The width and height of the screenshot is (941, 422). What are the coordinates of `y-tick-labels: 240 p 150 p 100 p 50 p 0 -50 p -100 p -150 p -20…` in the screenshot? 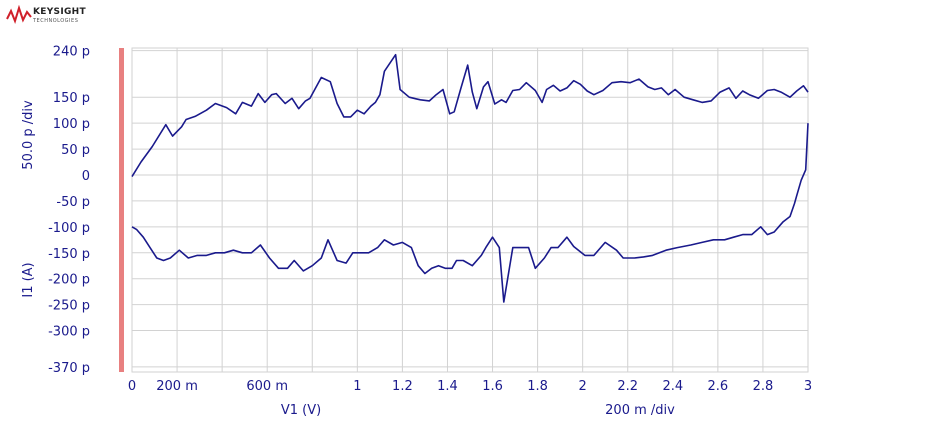 It's located at (69, 210).